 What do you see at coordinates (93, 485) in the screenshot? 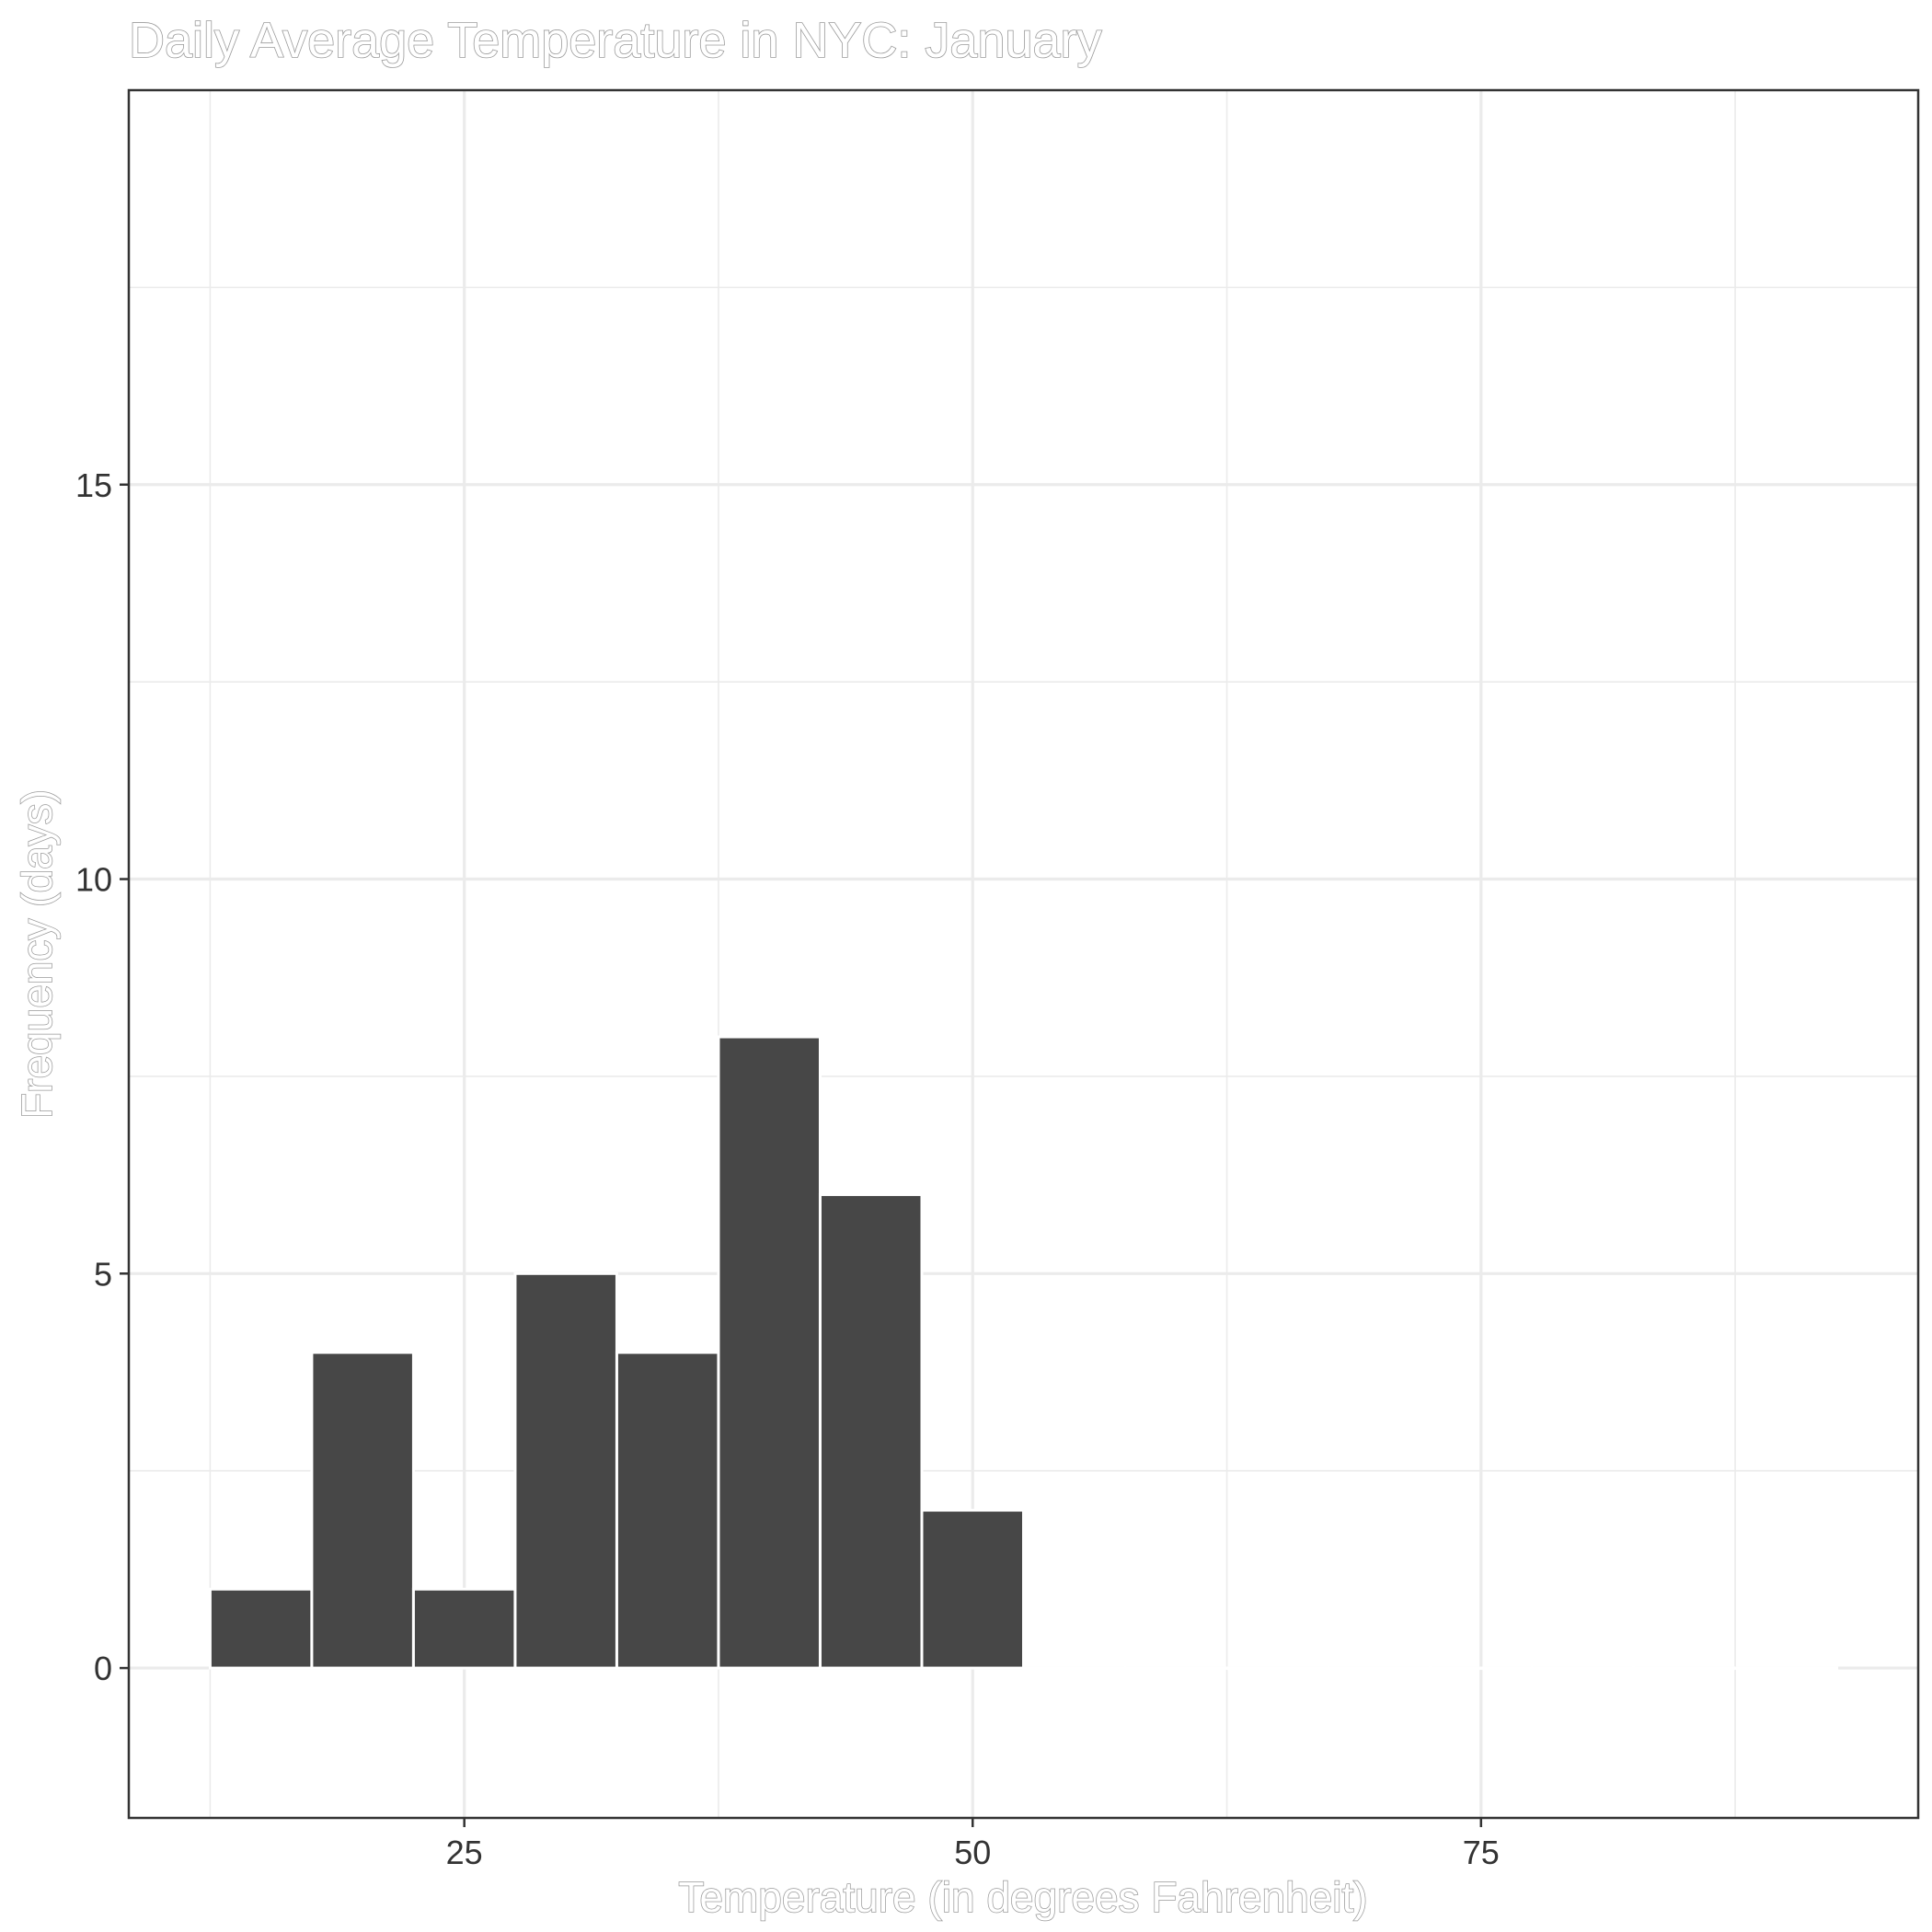
I see `y-tick-label: 15` at bounding box center [93, 485].